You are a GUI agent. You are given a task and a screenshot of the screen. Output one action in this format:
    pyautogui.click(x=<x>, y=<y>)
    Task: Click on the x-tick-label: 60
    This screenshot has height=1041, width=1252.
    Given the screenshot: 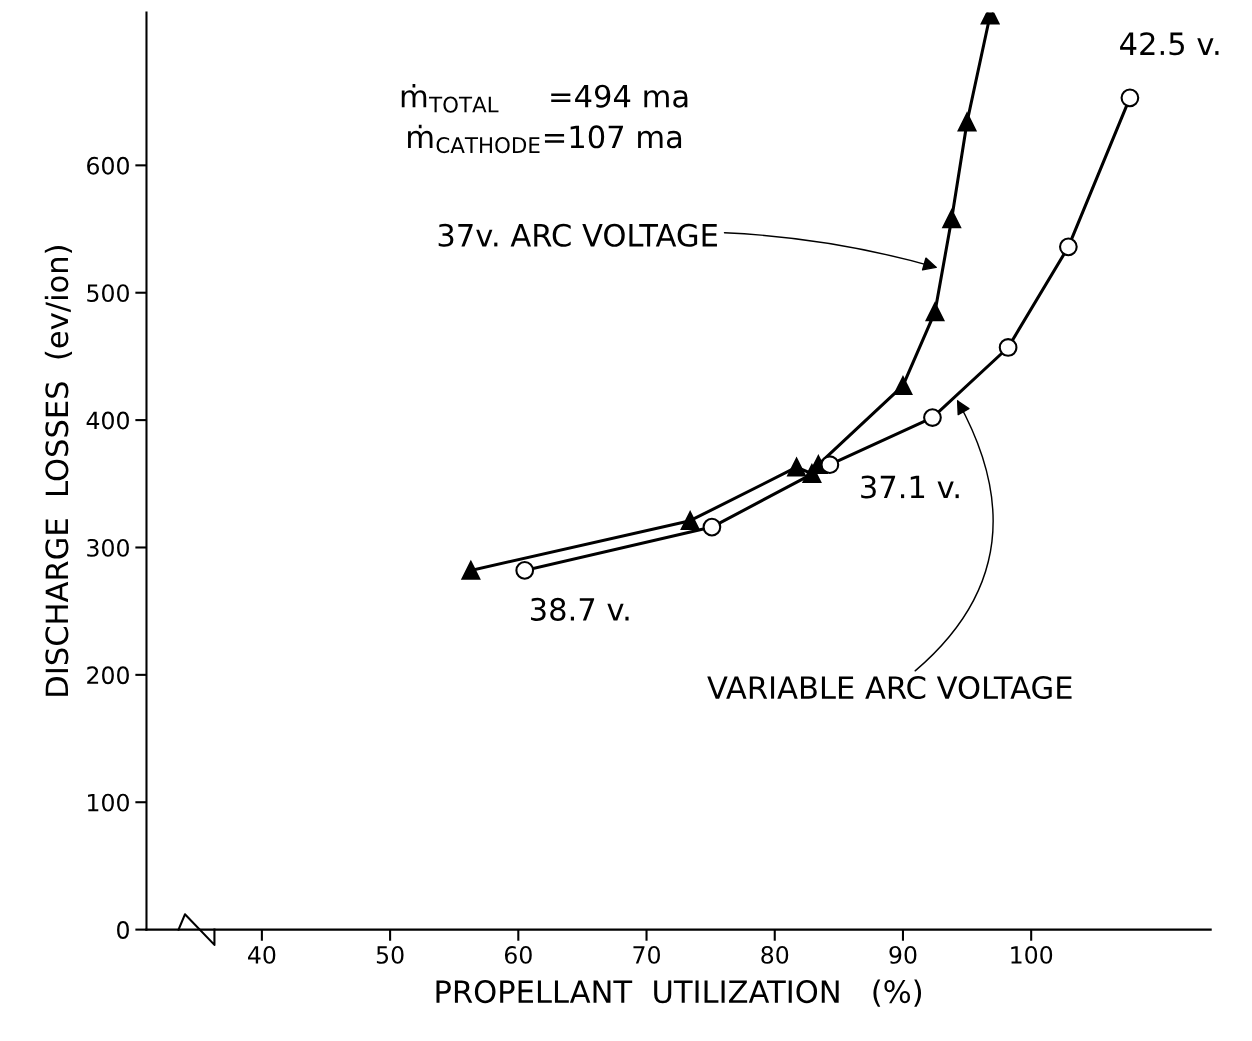 What is the action you would take?
    pyautogui.click(x=518, y=955)
    